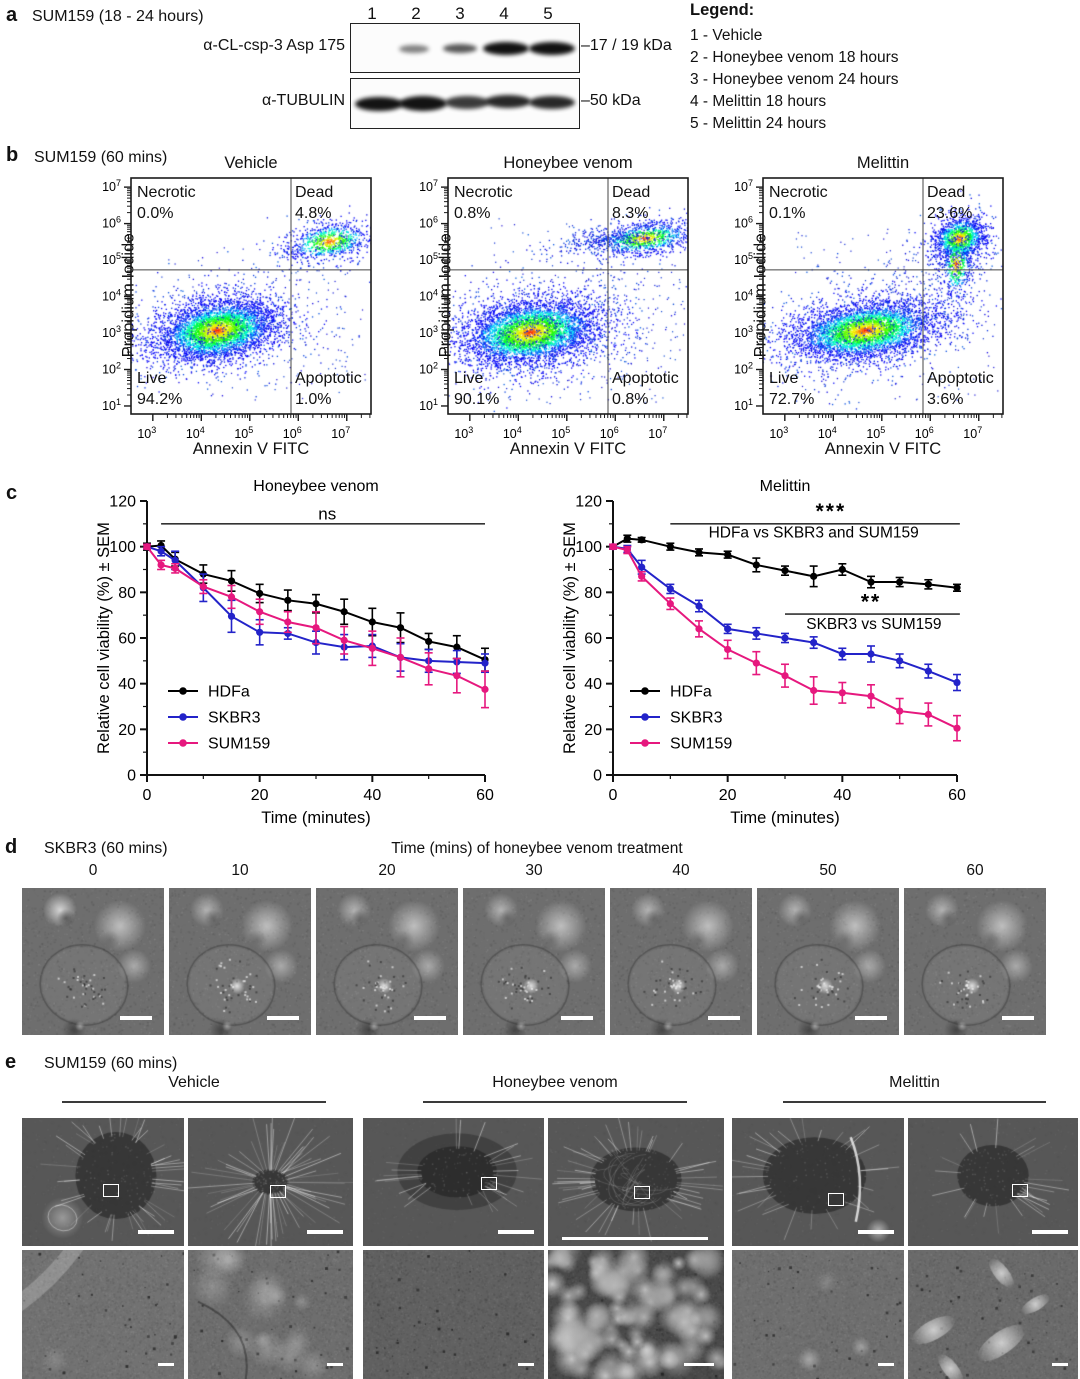 The height and width of the screenshot is (1379, 1080). Describe the element at coordinates (537, 848) in the screenshot. I see `panel-d-heading: Time (mins) of honeybee venom treatment` at that location.